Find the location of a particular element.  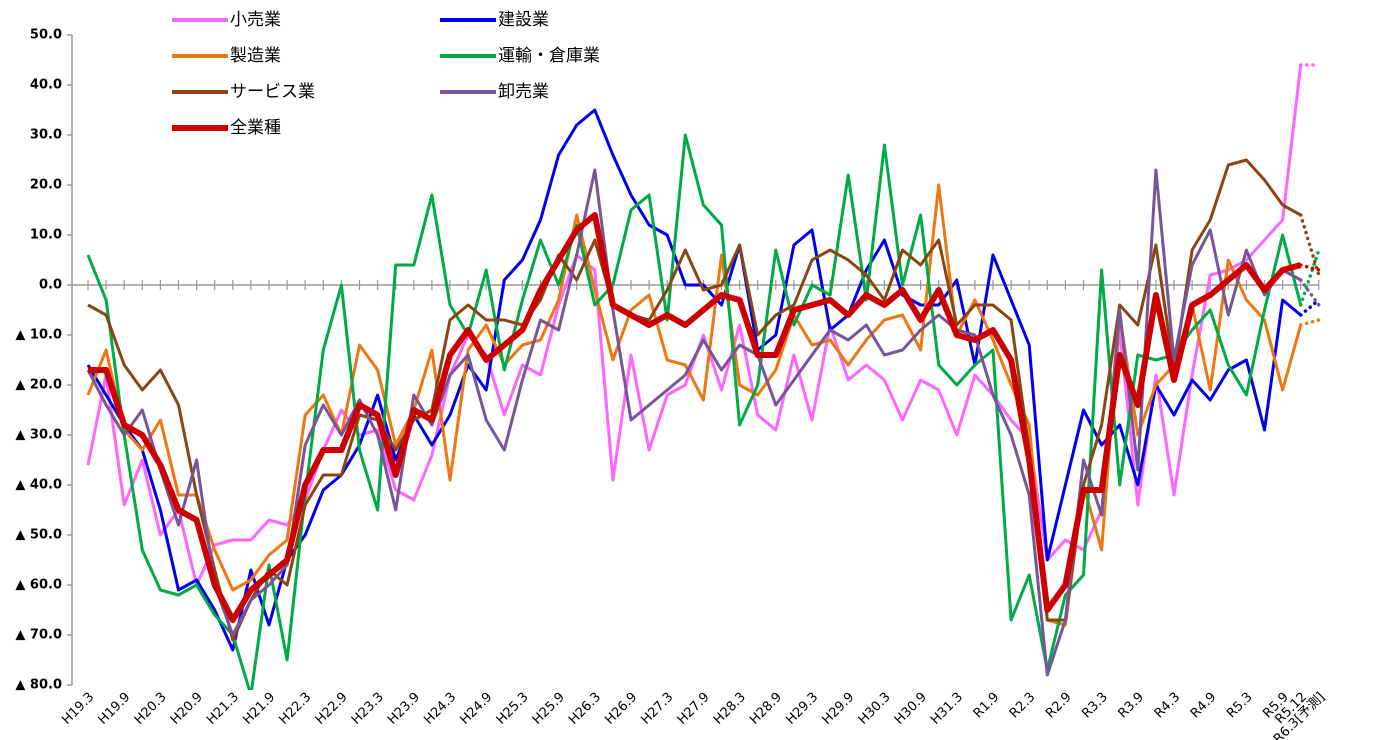

x-tick-label: H25.9 is located at coordinates (549, 709).